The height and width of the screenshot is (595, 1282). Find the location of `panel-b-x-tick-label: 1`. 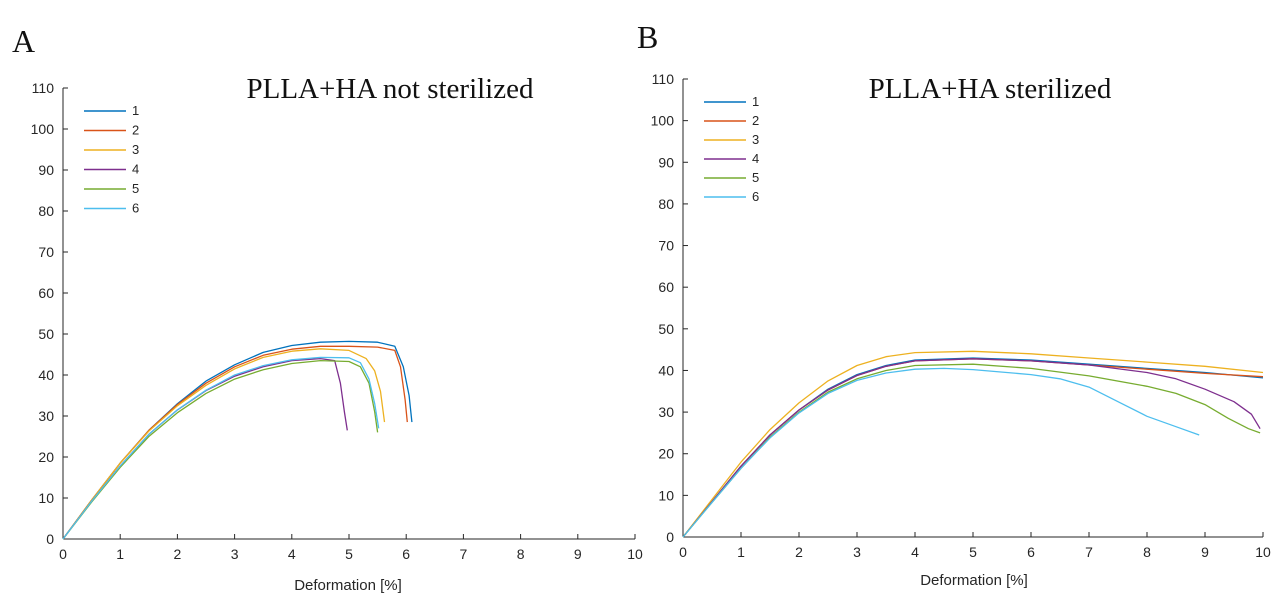

panel-b-x-tick-label: 1 is located at coordinates (741, 552).